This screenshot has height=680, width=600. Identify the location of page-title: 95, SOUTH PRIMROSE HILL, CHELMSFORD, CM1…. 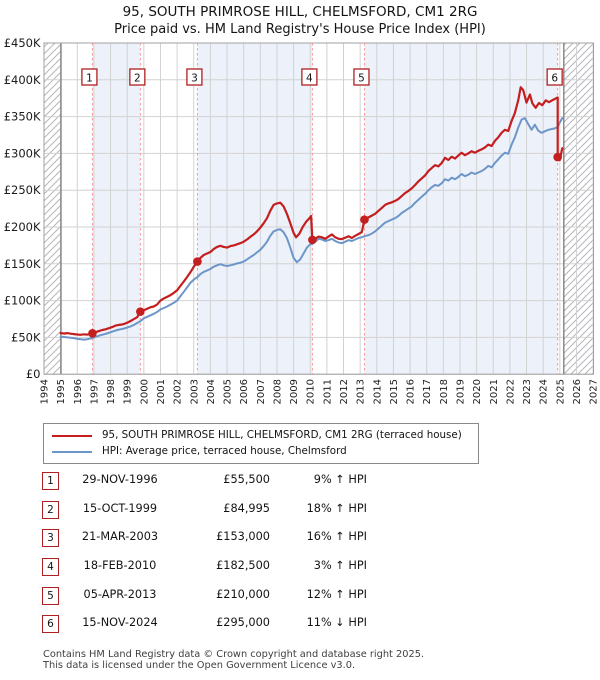
(300, 12).